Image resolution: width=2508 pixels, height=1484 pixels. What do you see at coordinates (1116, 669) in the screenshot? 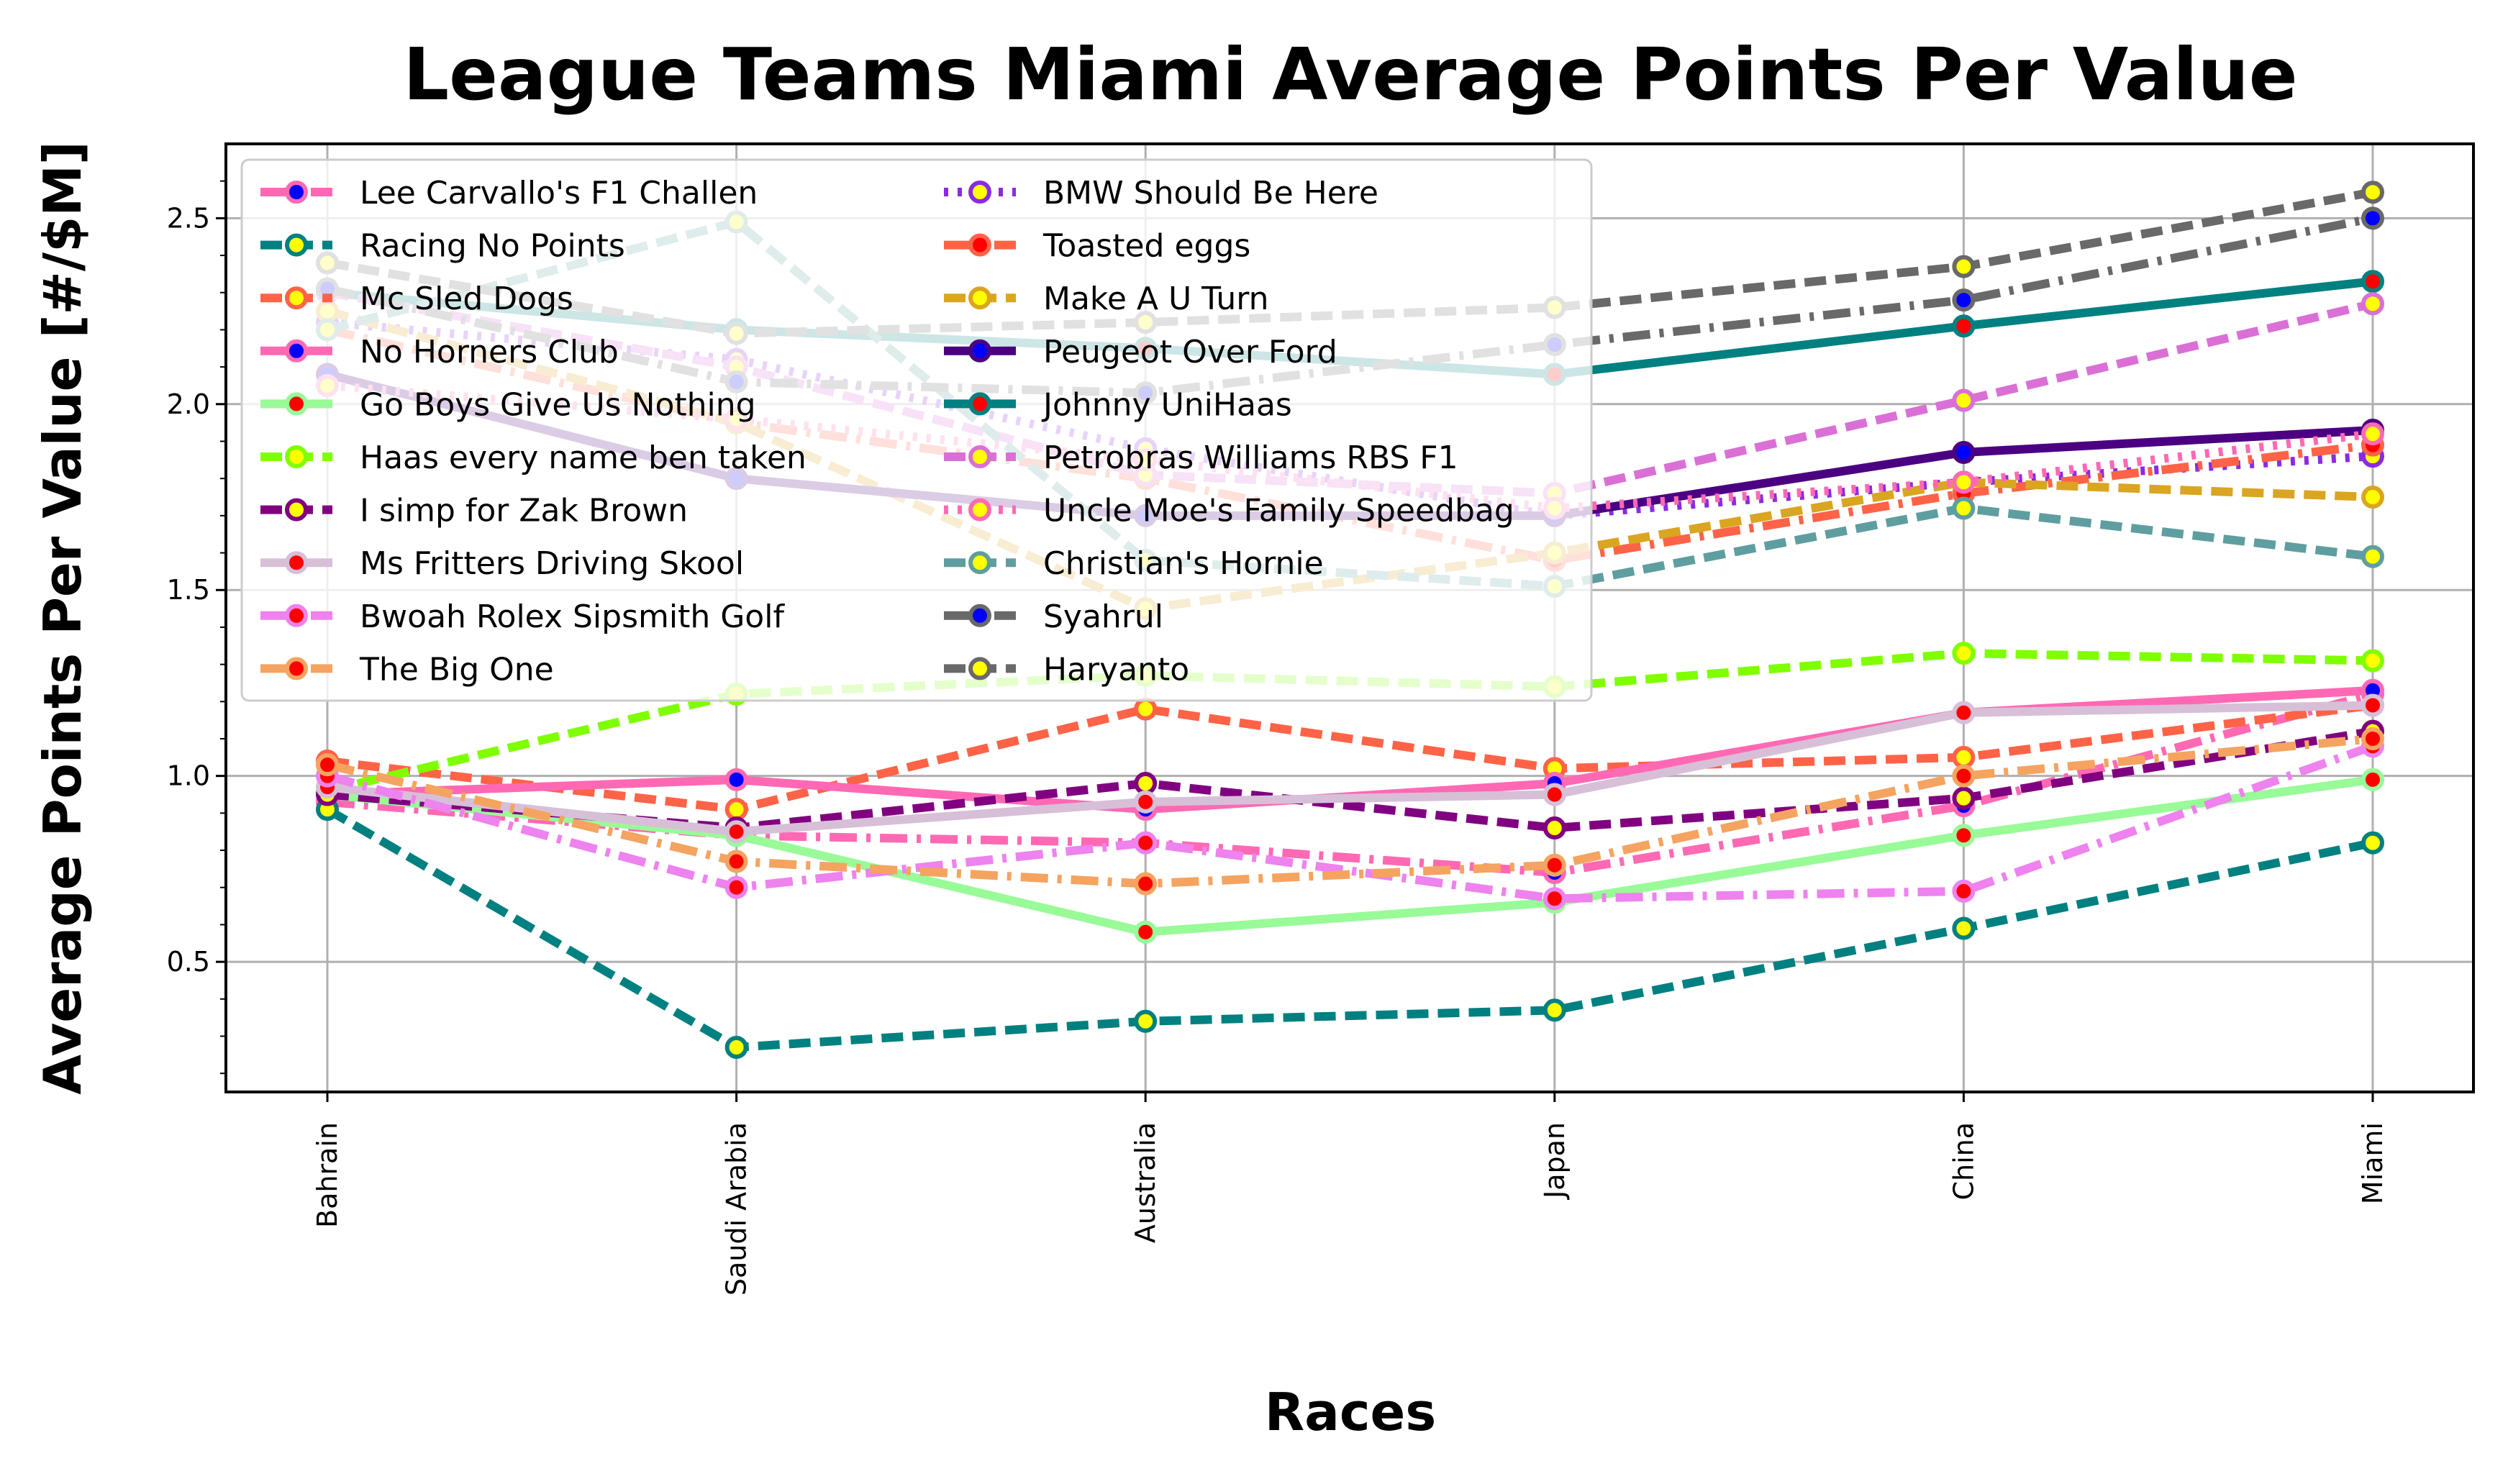
I see `legend-label: Haryanto` at bounding box center [1116, 669].